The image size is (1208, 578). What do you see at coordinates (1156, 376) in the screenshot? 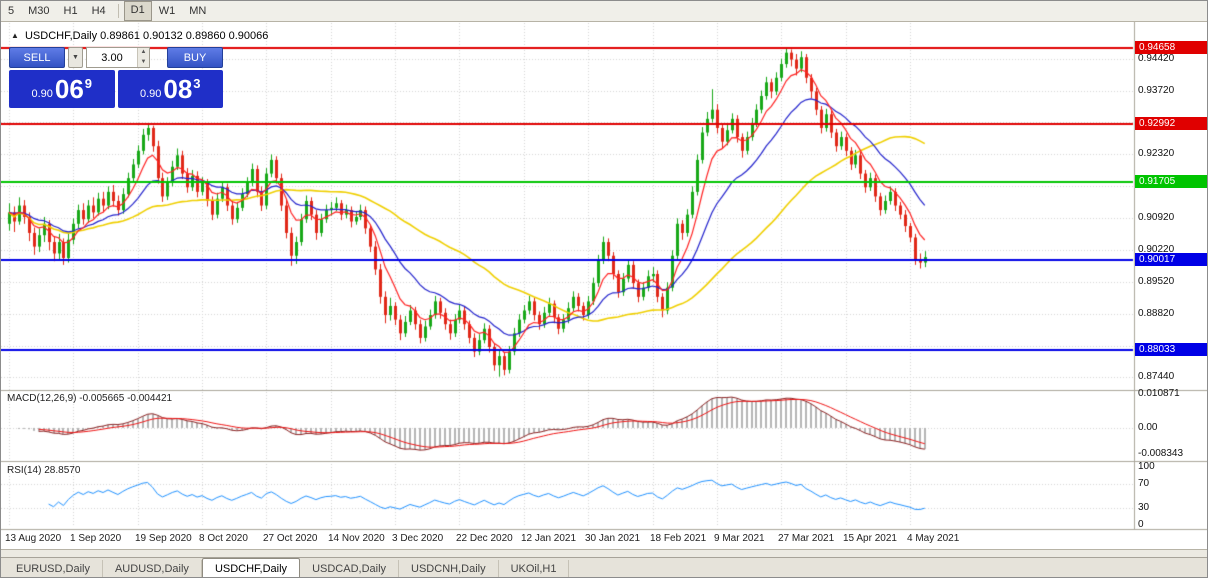
I see `price-axis-label: 0.87440` at bounding box center [1156, 376].